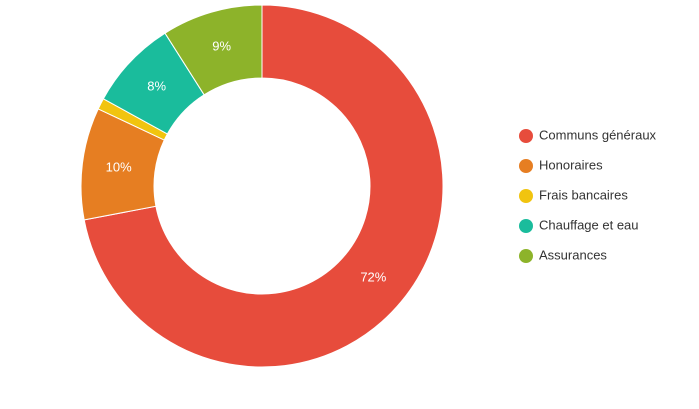  I want to click on value-label: 72%, so click(373, 277).